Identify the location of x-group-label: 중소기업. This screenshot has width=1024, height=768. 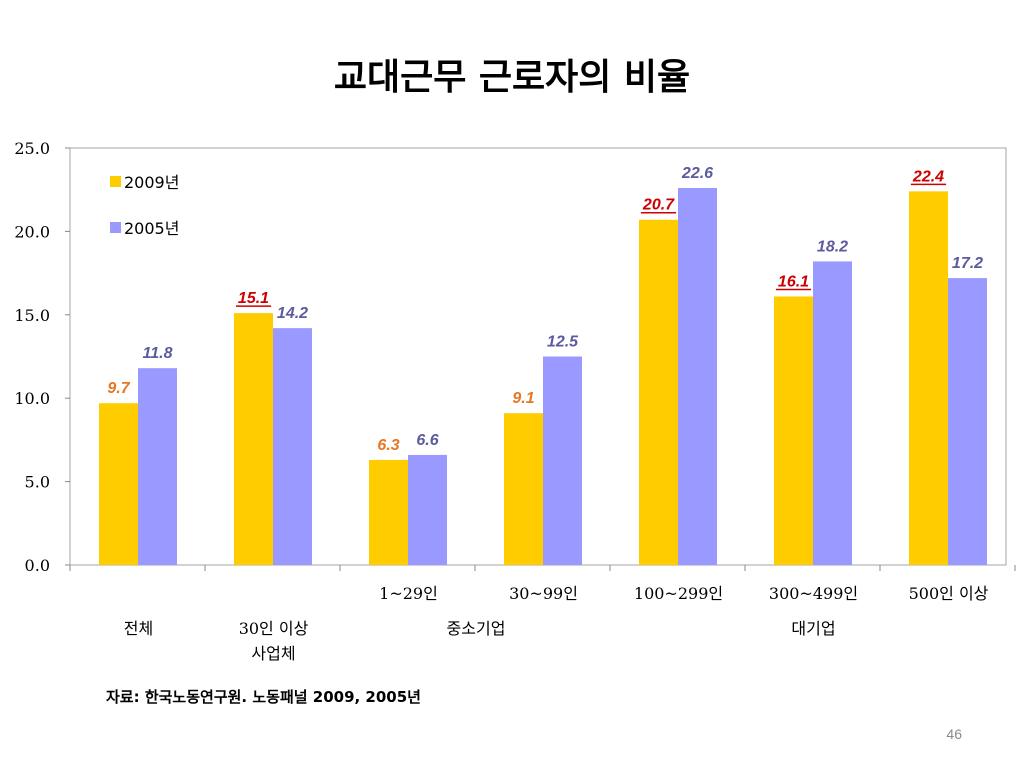
(476, 628).